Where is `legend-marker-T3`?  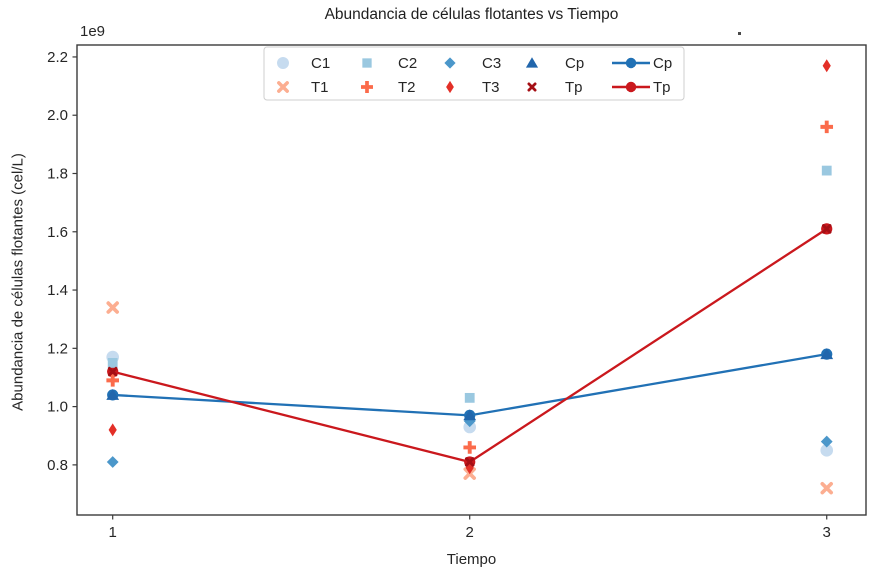 legend-marker-T3 is located at coordinates (450, 87).